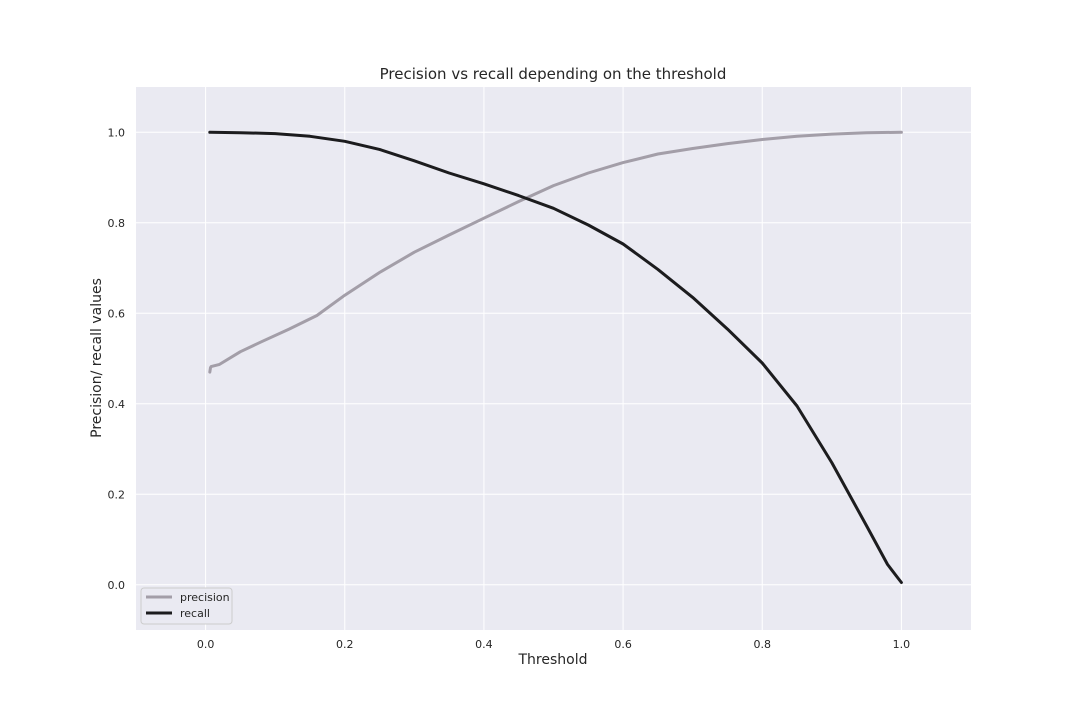  Describe the element at coordinates (763, 644) in the screenshot. I see `x-tick-label: 0.8` at that location.